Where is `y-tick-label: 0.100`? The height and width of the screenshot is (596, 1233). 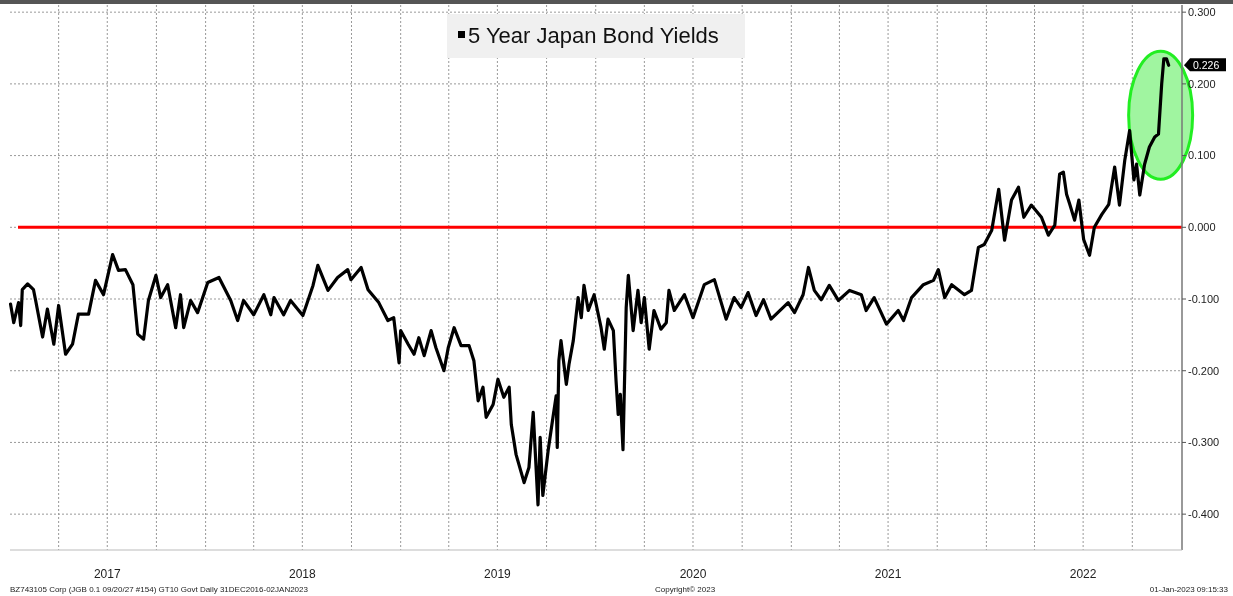
y-tick-label: 0.100 is located at coordinates (1202, 155).